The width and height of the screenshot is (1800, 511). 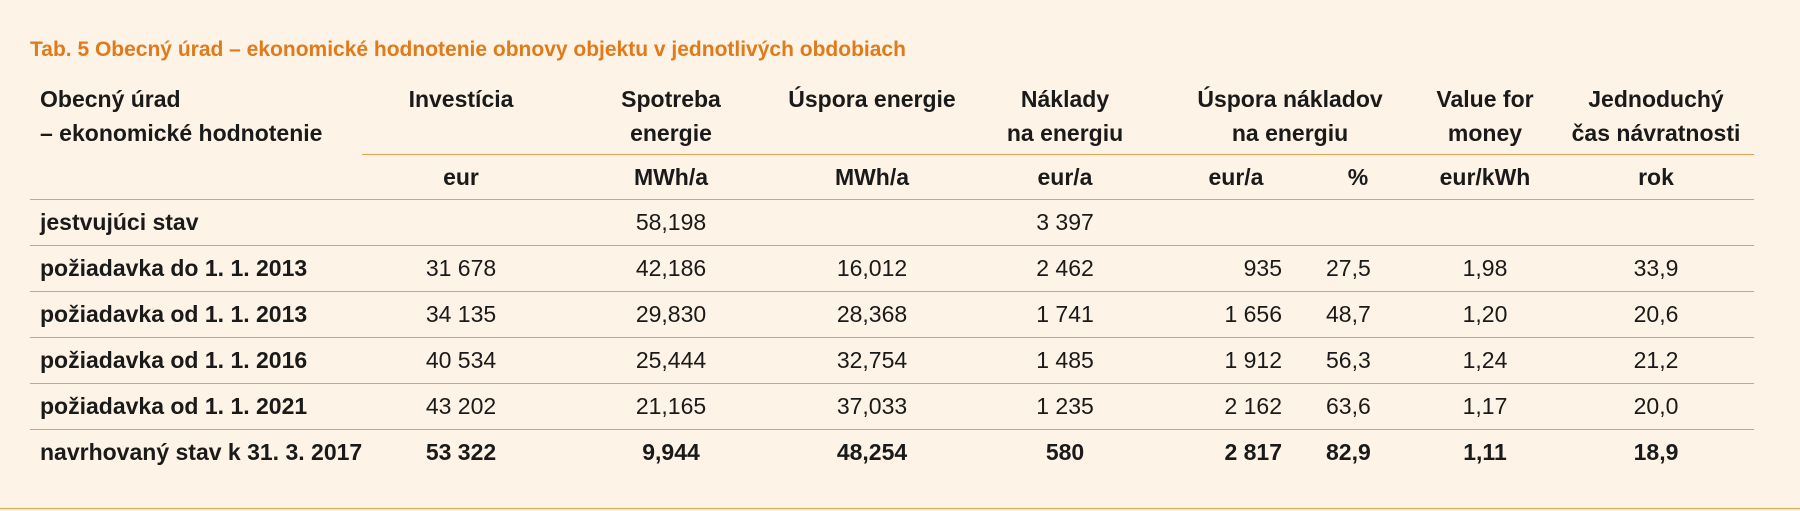 I want to click on unit-cell: %, so click(x=1358, y=176).